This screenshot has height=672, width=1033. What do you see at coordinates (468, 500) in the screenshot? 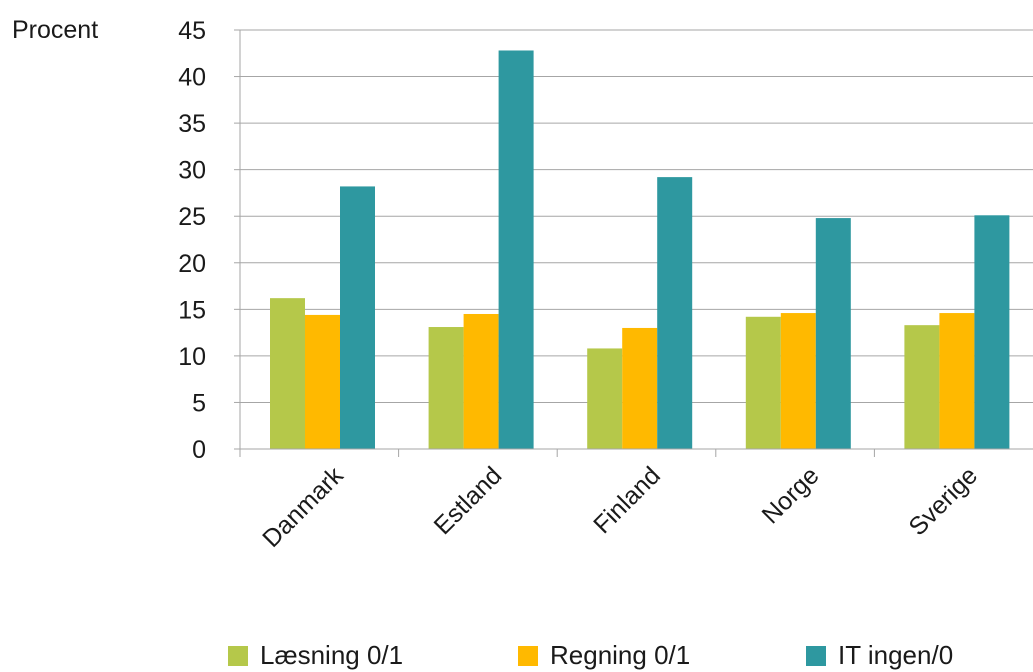
I see `x-tick-label: Estland` at bounding box center [468, 500].